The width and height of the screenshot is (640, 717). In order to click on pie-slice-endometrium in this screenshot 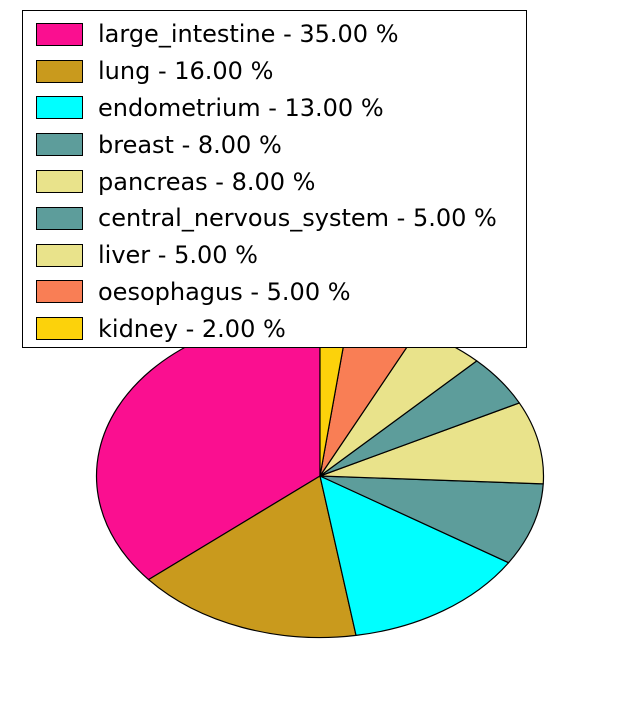, I will do `click(414, 555)`.